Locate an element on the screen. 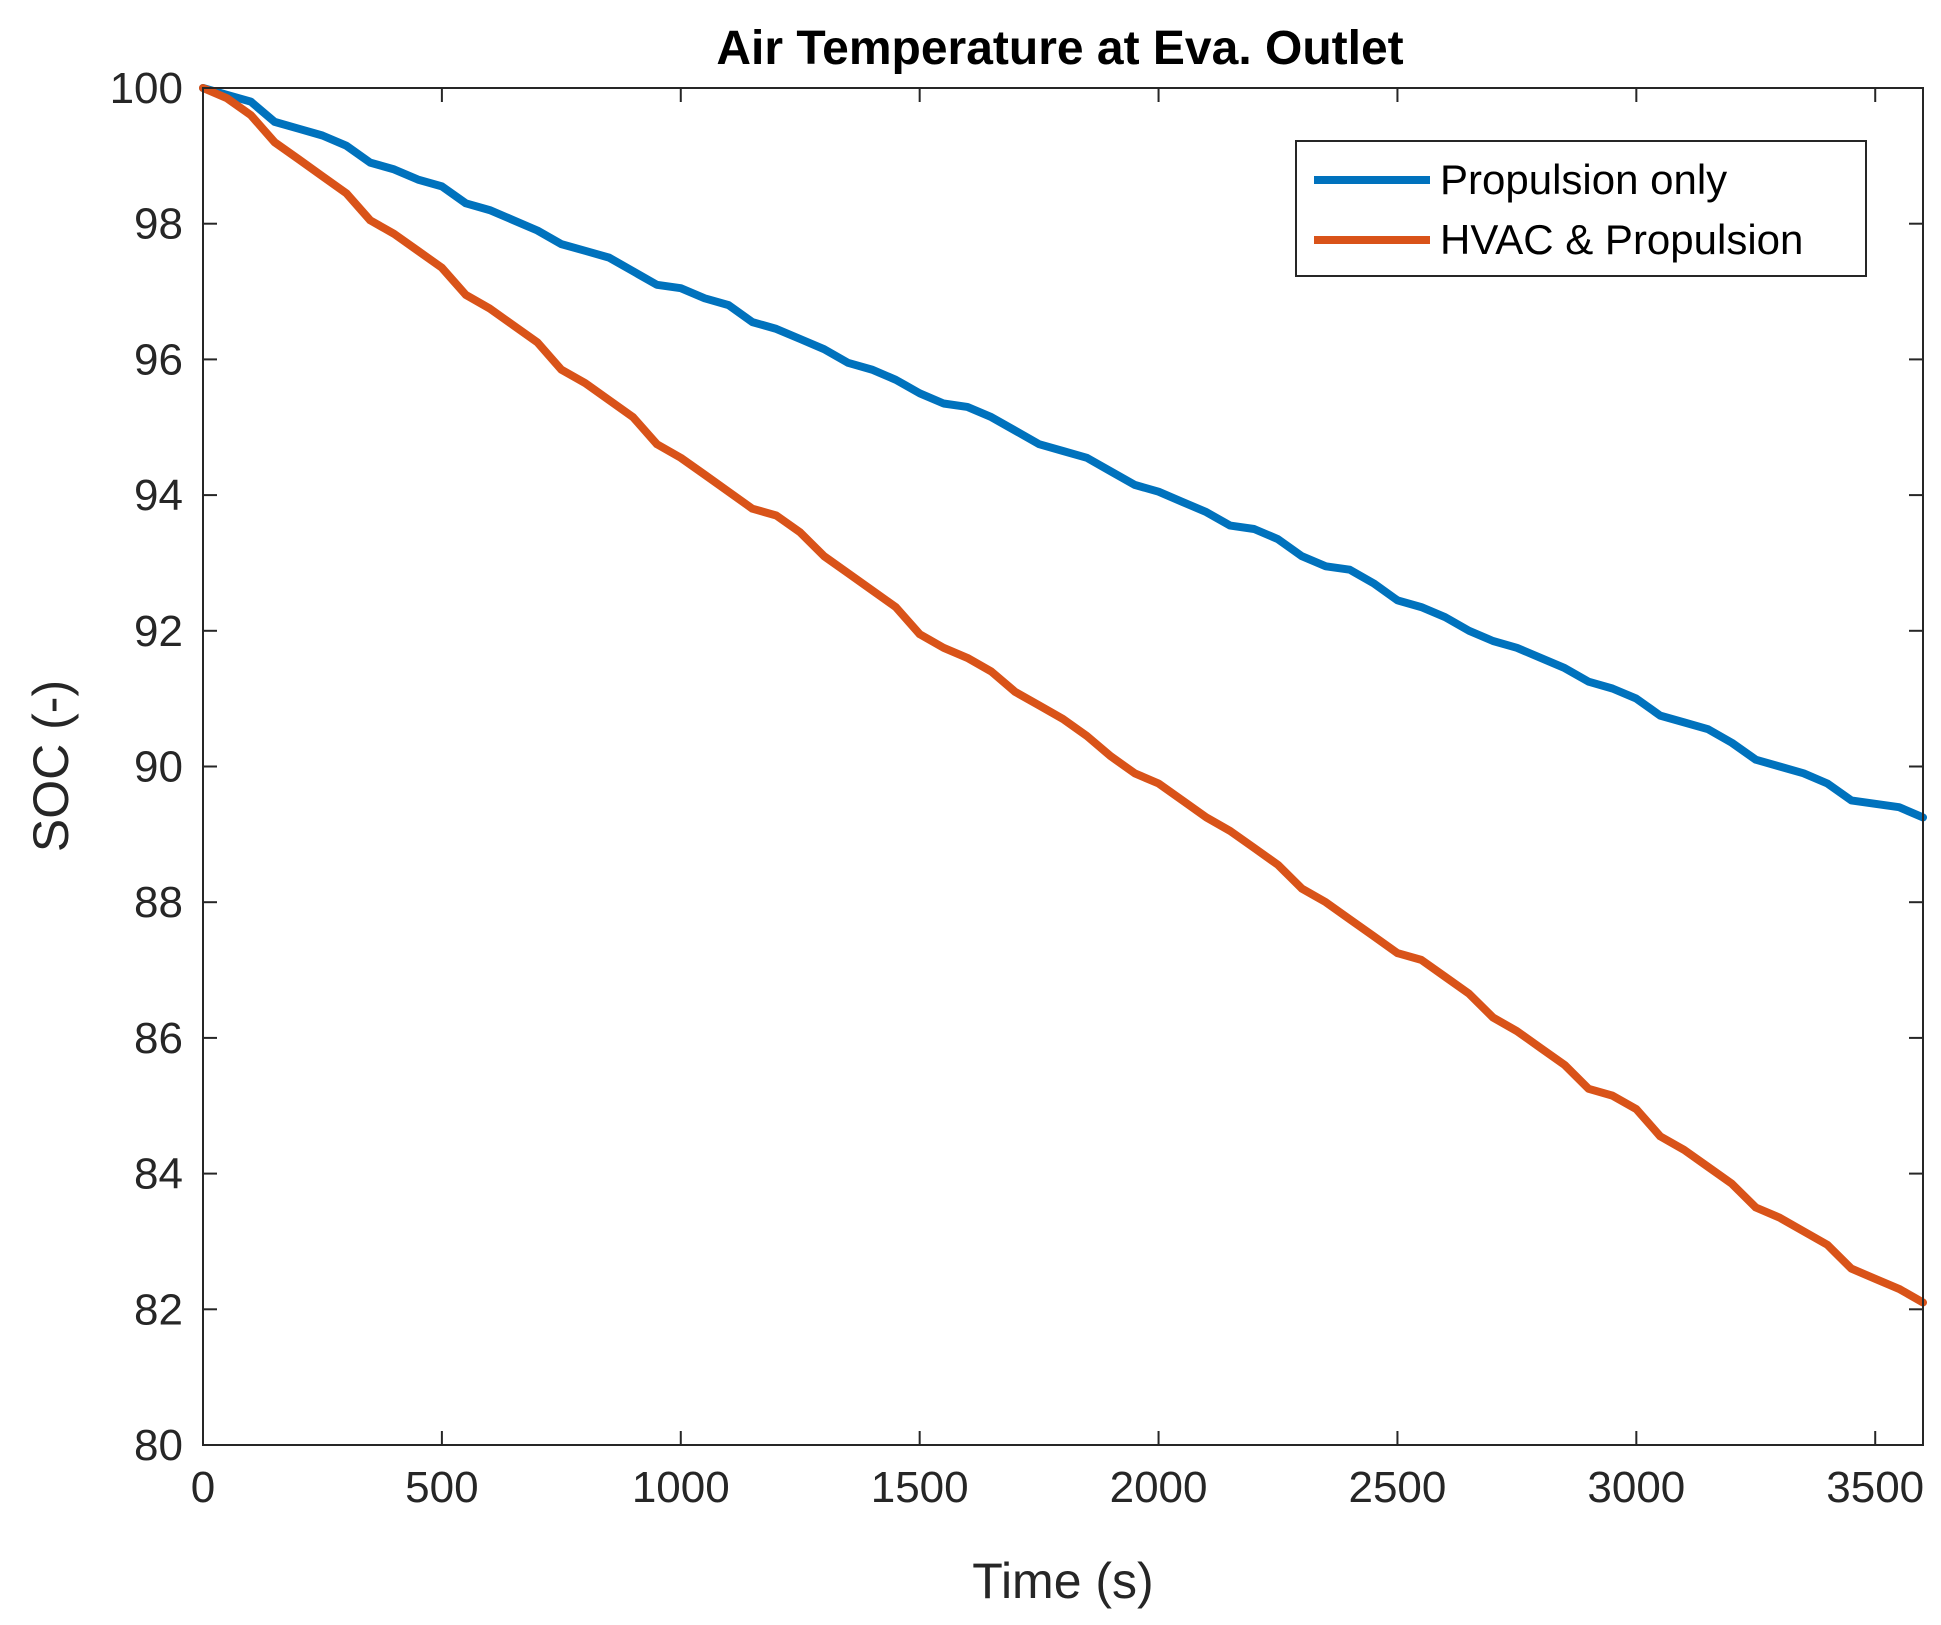 This screenshot has height=1625, width=1941. y-axis-label: SOC (-) is located at coordinates (51, 766).